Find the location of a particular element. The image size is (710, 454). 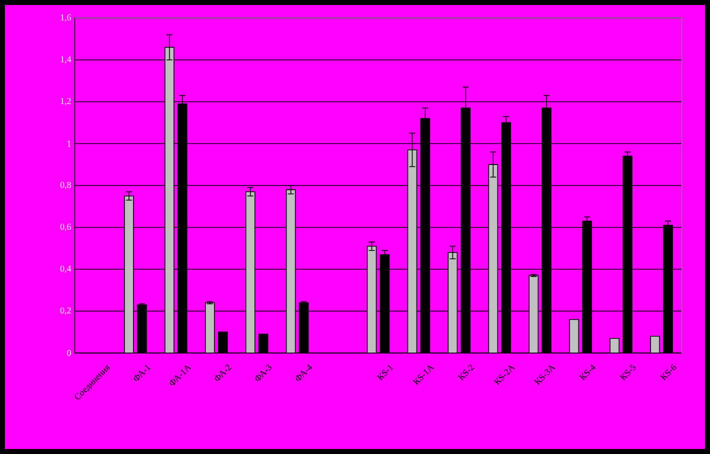

y-tick-label: 1 is located at coordinates (69, 143).